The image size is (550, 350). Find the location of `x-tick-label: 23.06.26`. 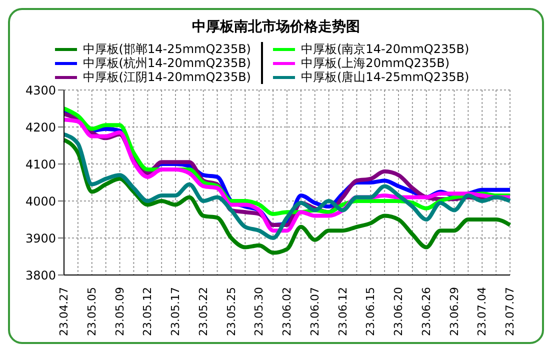

x-tick-label: 23.06.26 is located at coordinates (426, 311).